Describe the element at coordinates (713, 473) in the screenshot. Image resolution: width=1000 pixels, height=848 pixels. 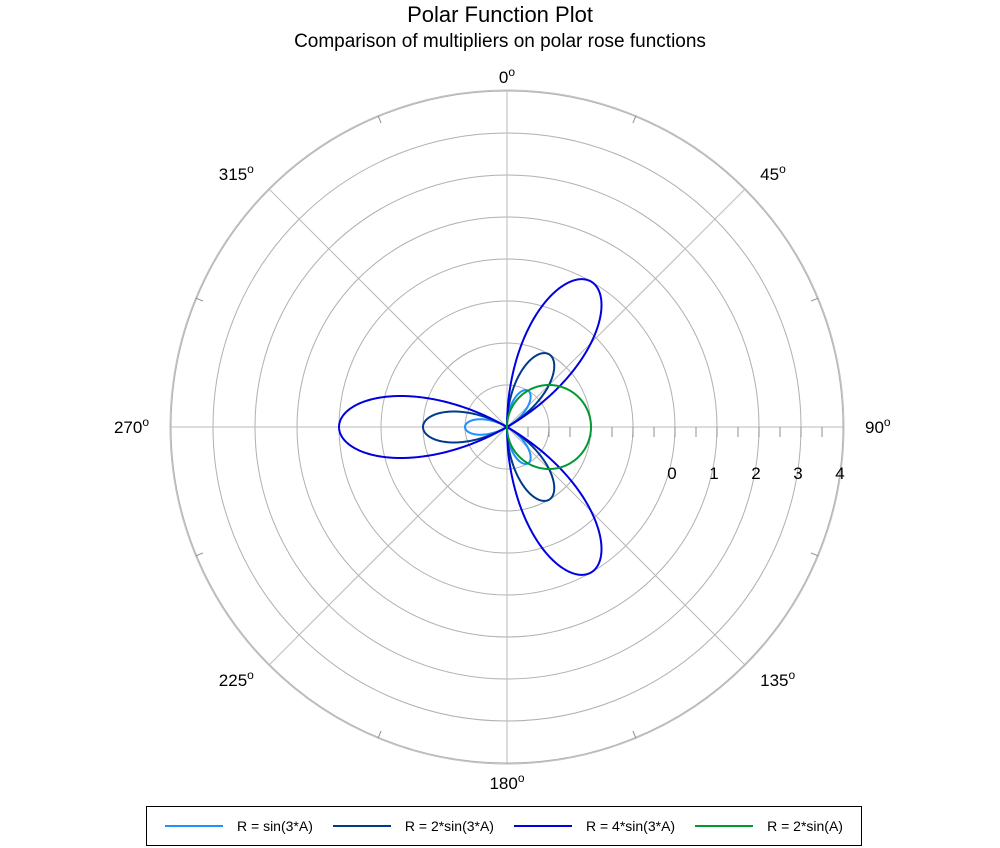
I see `radial-tick-label: 1` at that location.